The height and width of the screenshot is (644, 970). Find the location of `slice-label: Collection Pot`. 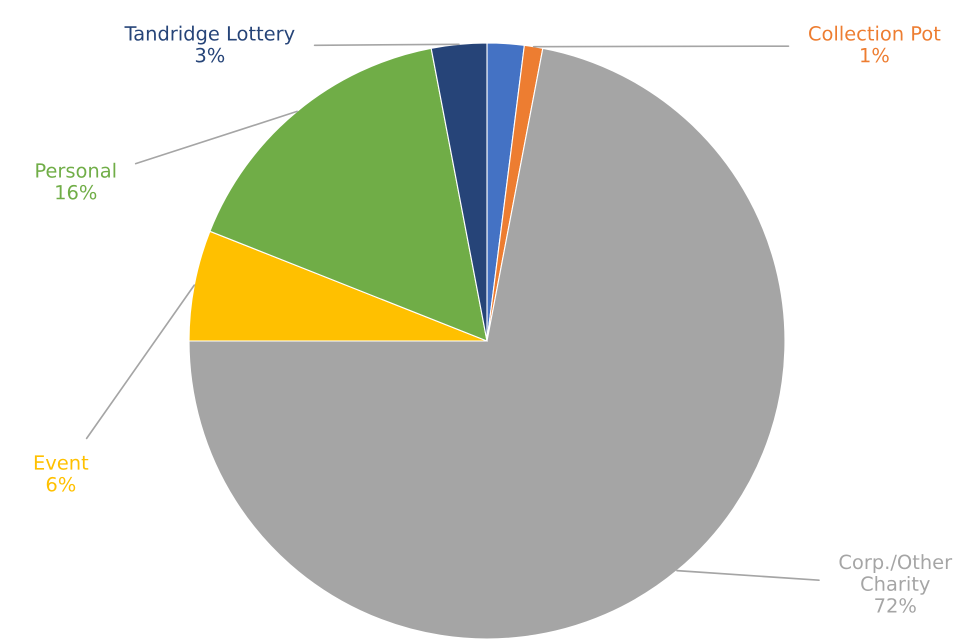

slice-label: Collection Pot is located at coordinates (874, 33).